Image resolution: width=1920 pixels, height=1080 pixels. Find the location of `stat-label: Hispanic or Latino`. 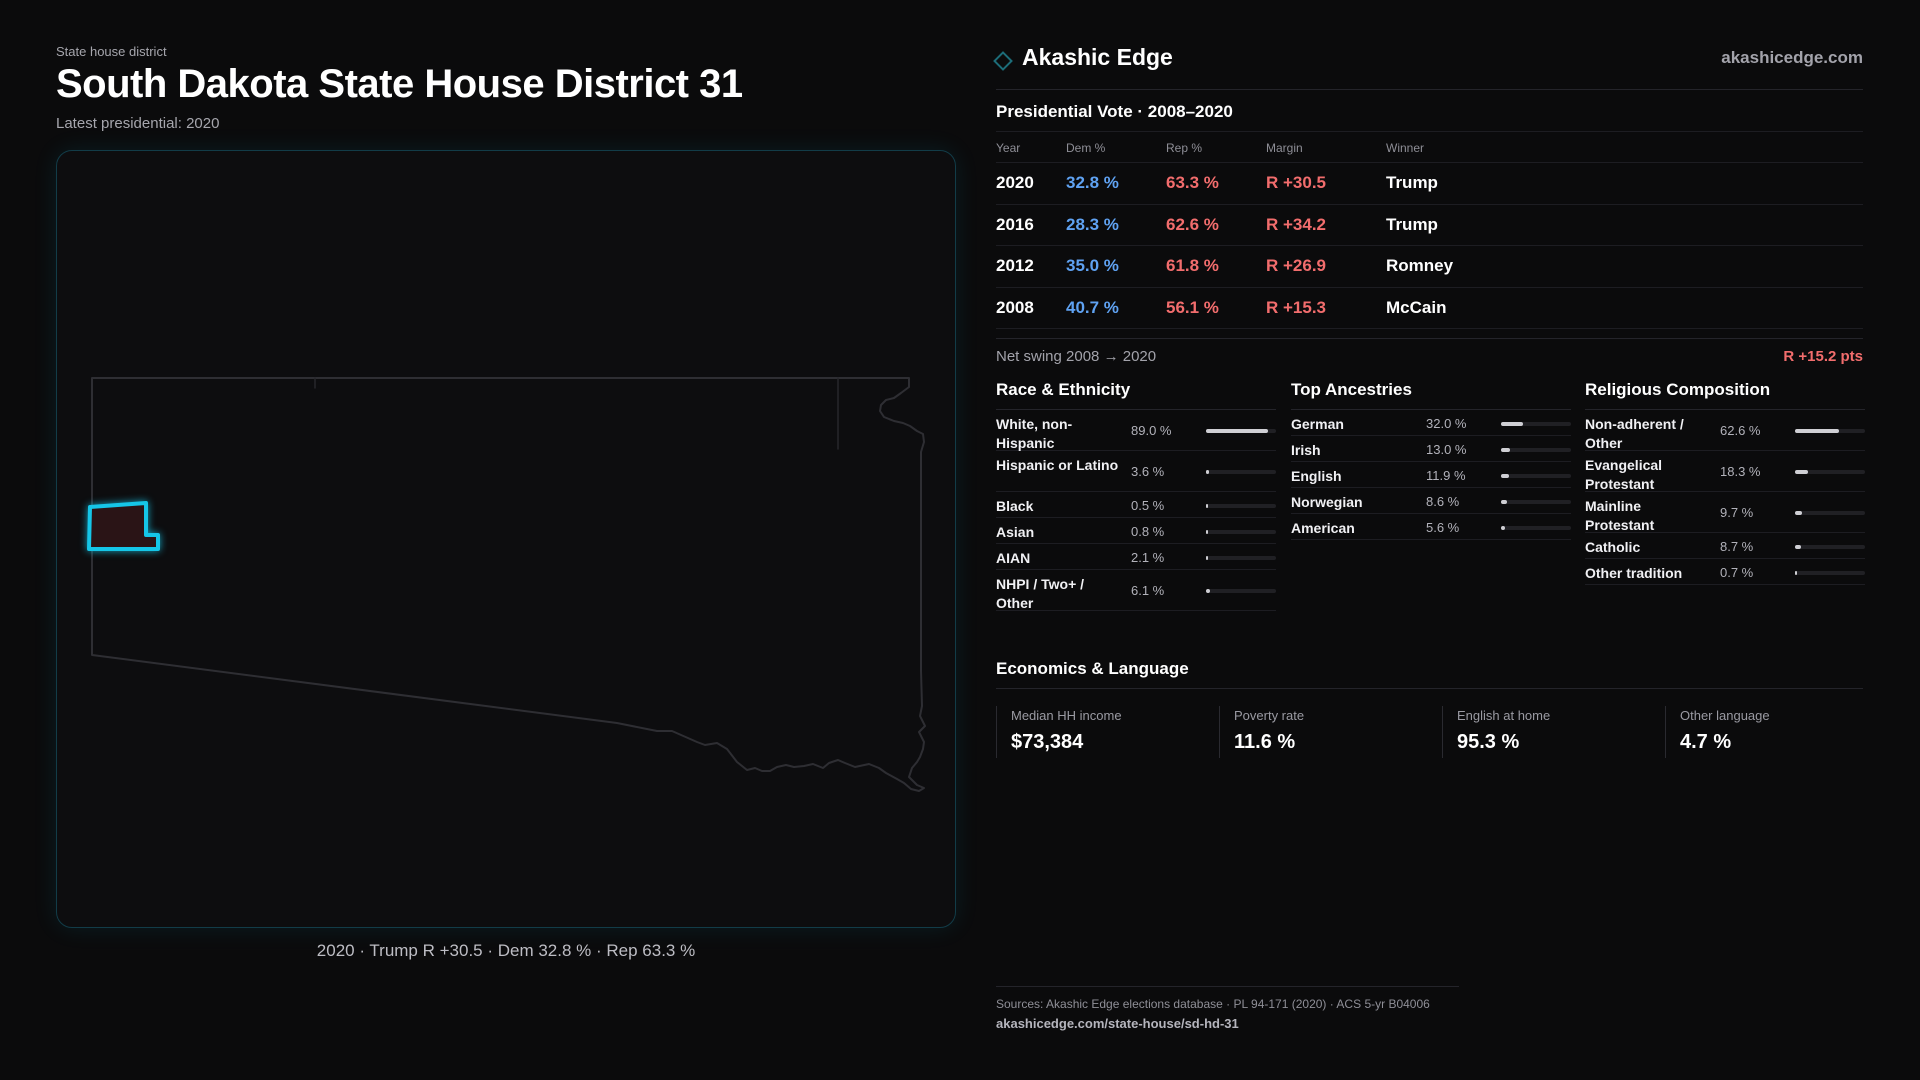

stat-label: Hispanic or Latino is located at coordinates (1057, 465).